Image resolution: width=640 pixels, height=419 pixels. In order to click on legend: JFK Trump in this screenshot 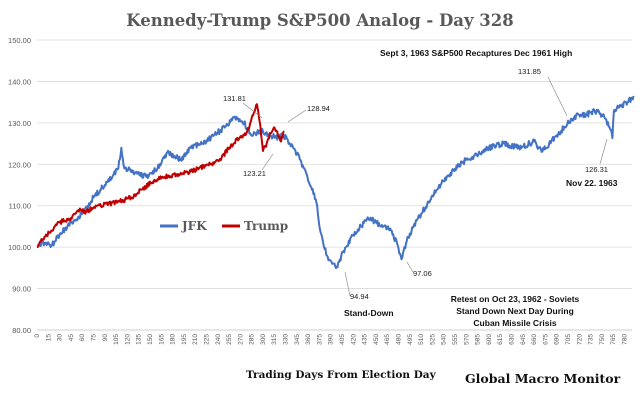, I will do `click(224, 226)`.